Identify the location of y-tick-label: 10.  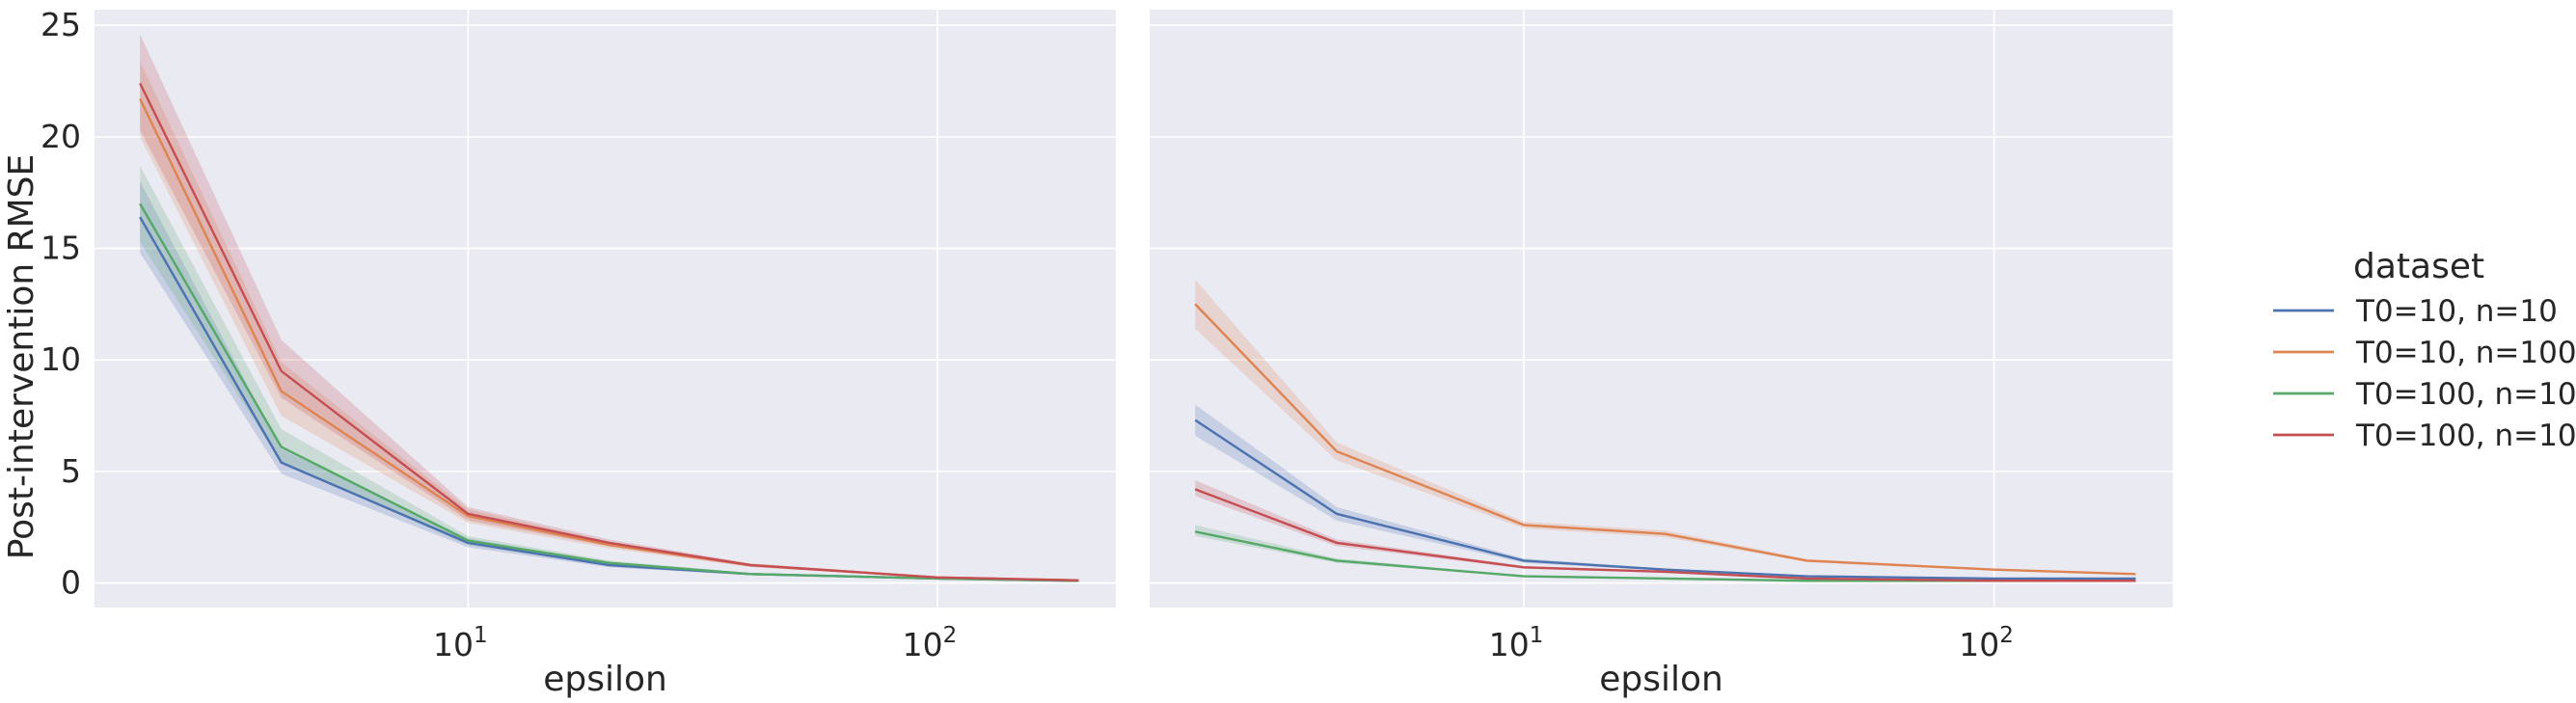
(61, 359).